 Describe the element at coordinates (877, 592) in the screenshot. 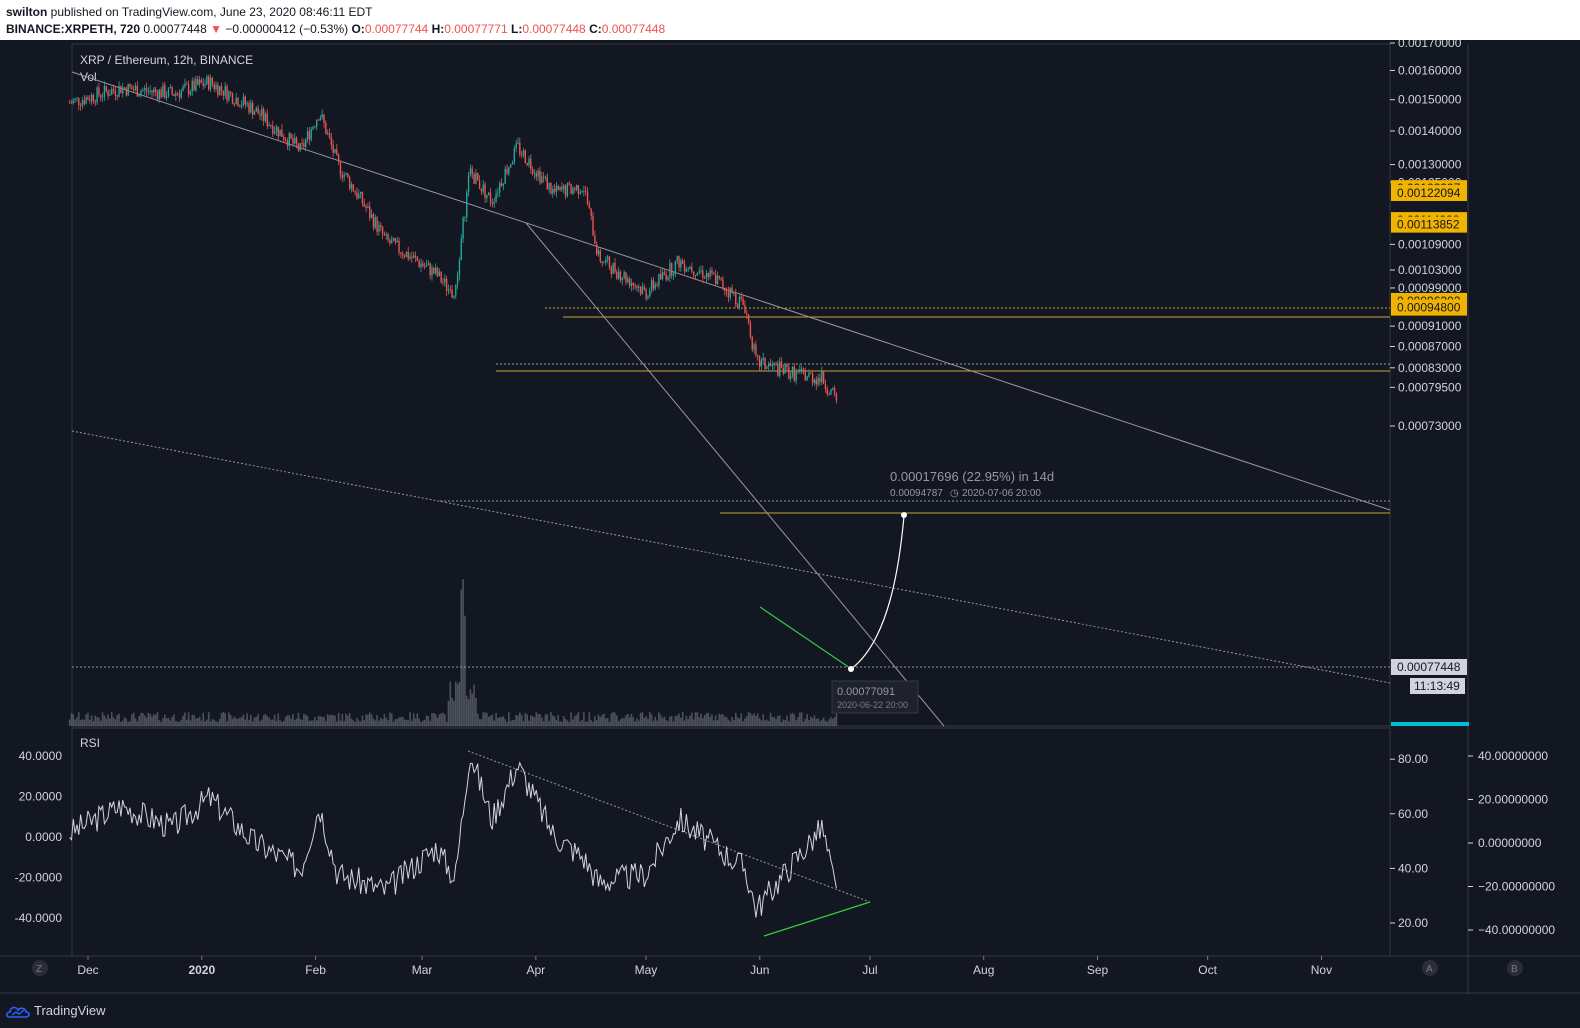

I see `projection-curve` at that location.